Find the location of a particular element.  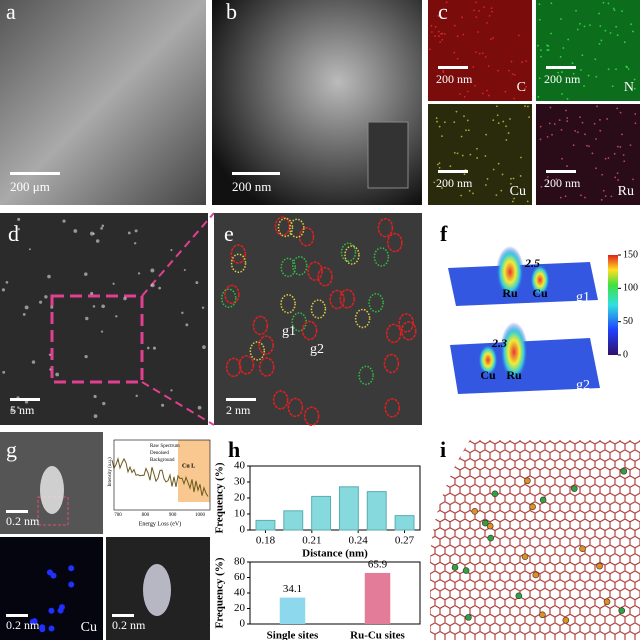

axis-label: Intensity (a.u.) is located at coordinates (110, 472).